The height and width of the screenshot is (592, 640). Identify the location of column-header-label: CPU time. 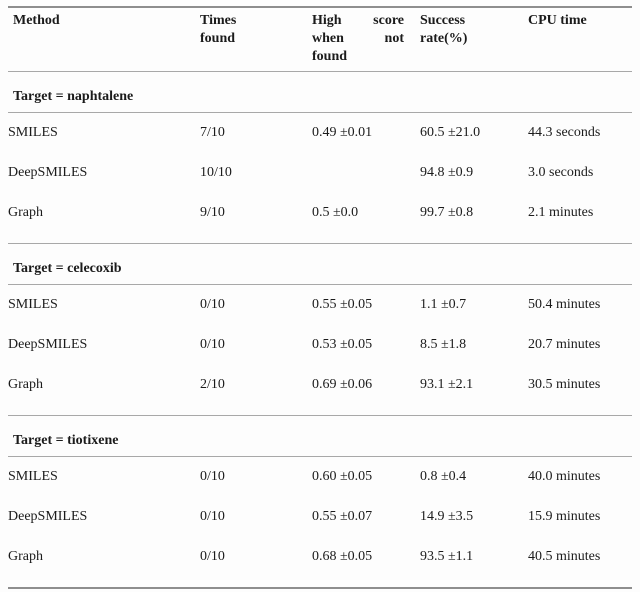
(557, 20).